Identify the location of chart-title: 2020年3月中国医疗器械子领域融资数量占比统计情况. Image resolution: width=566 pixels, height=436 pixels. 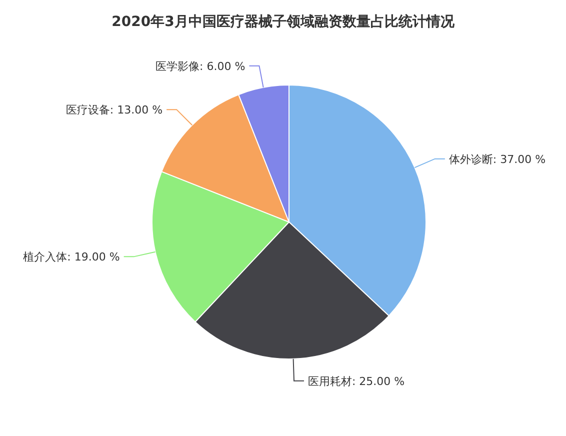
(284, 21).